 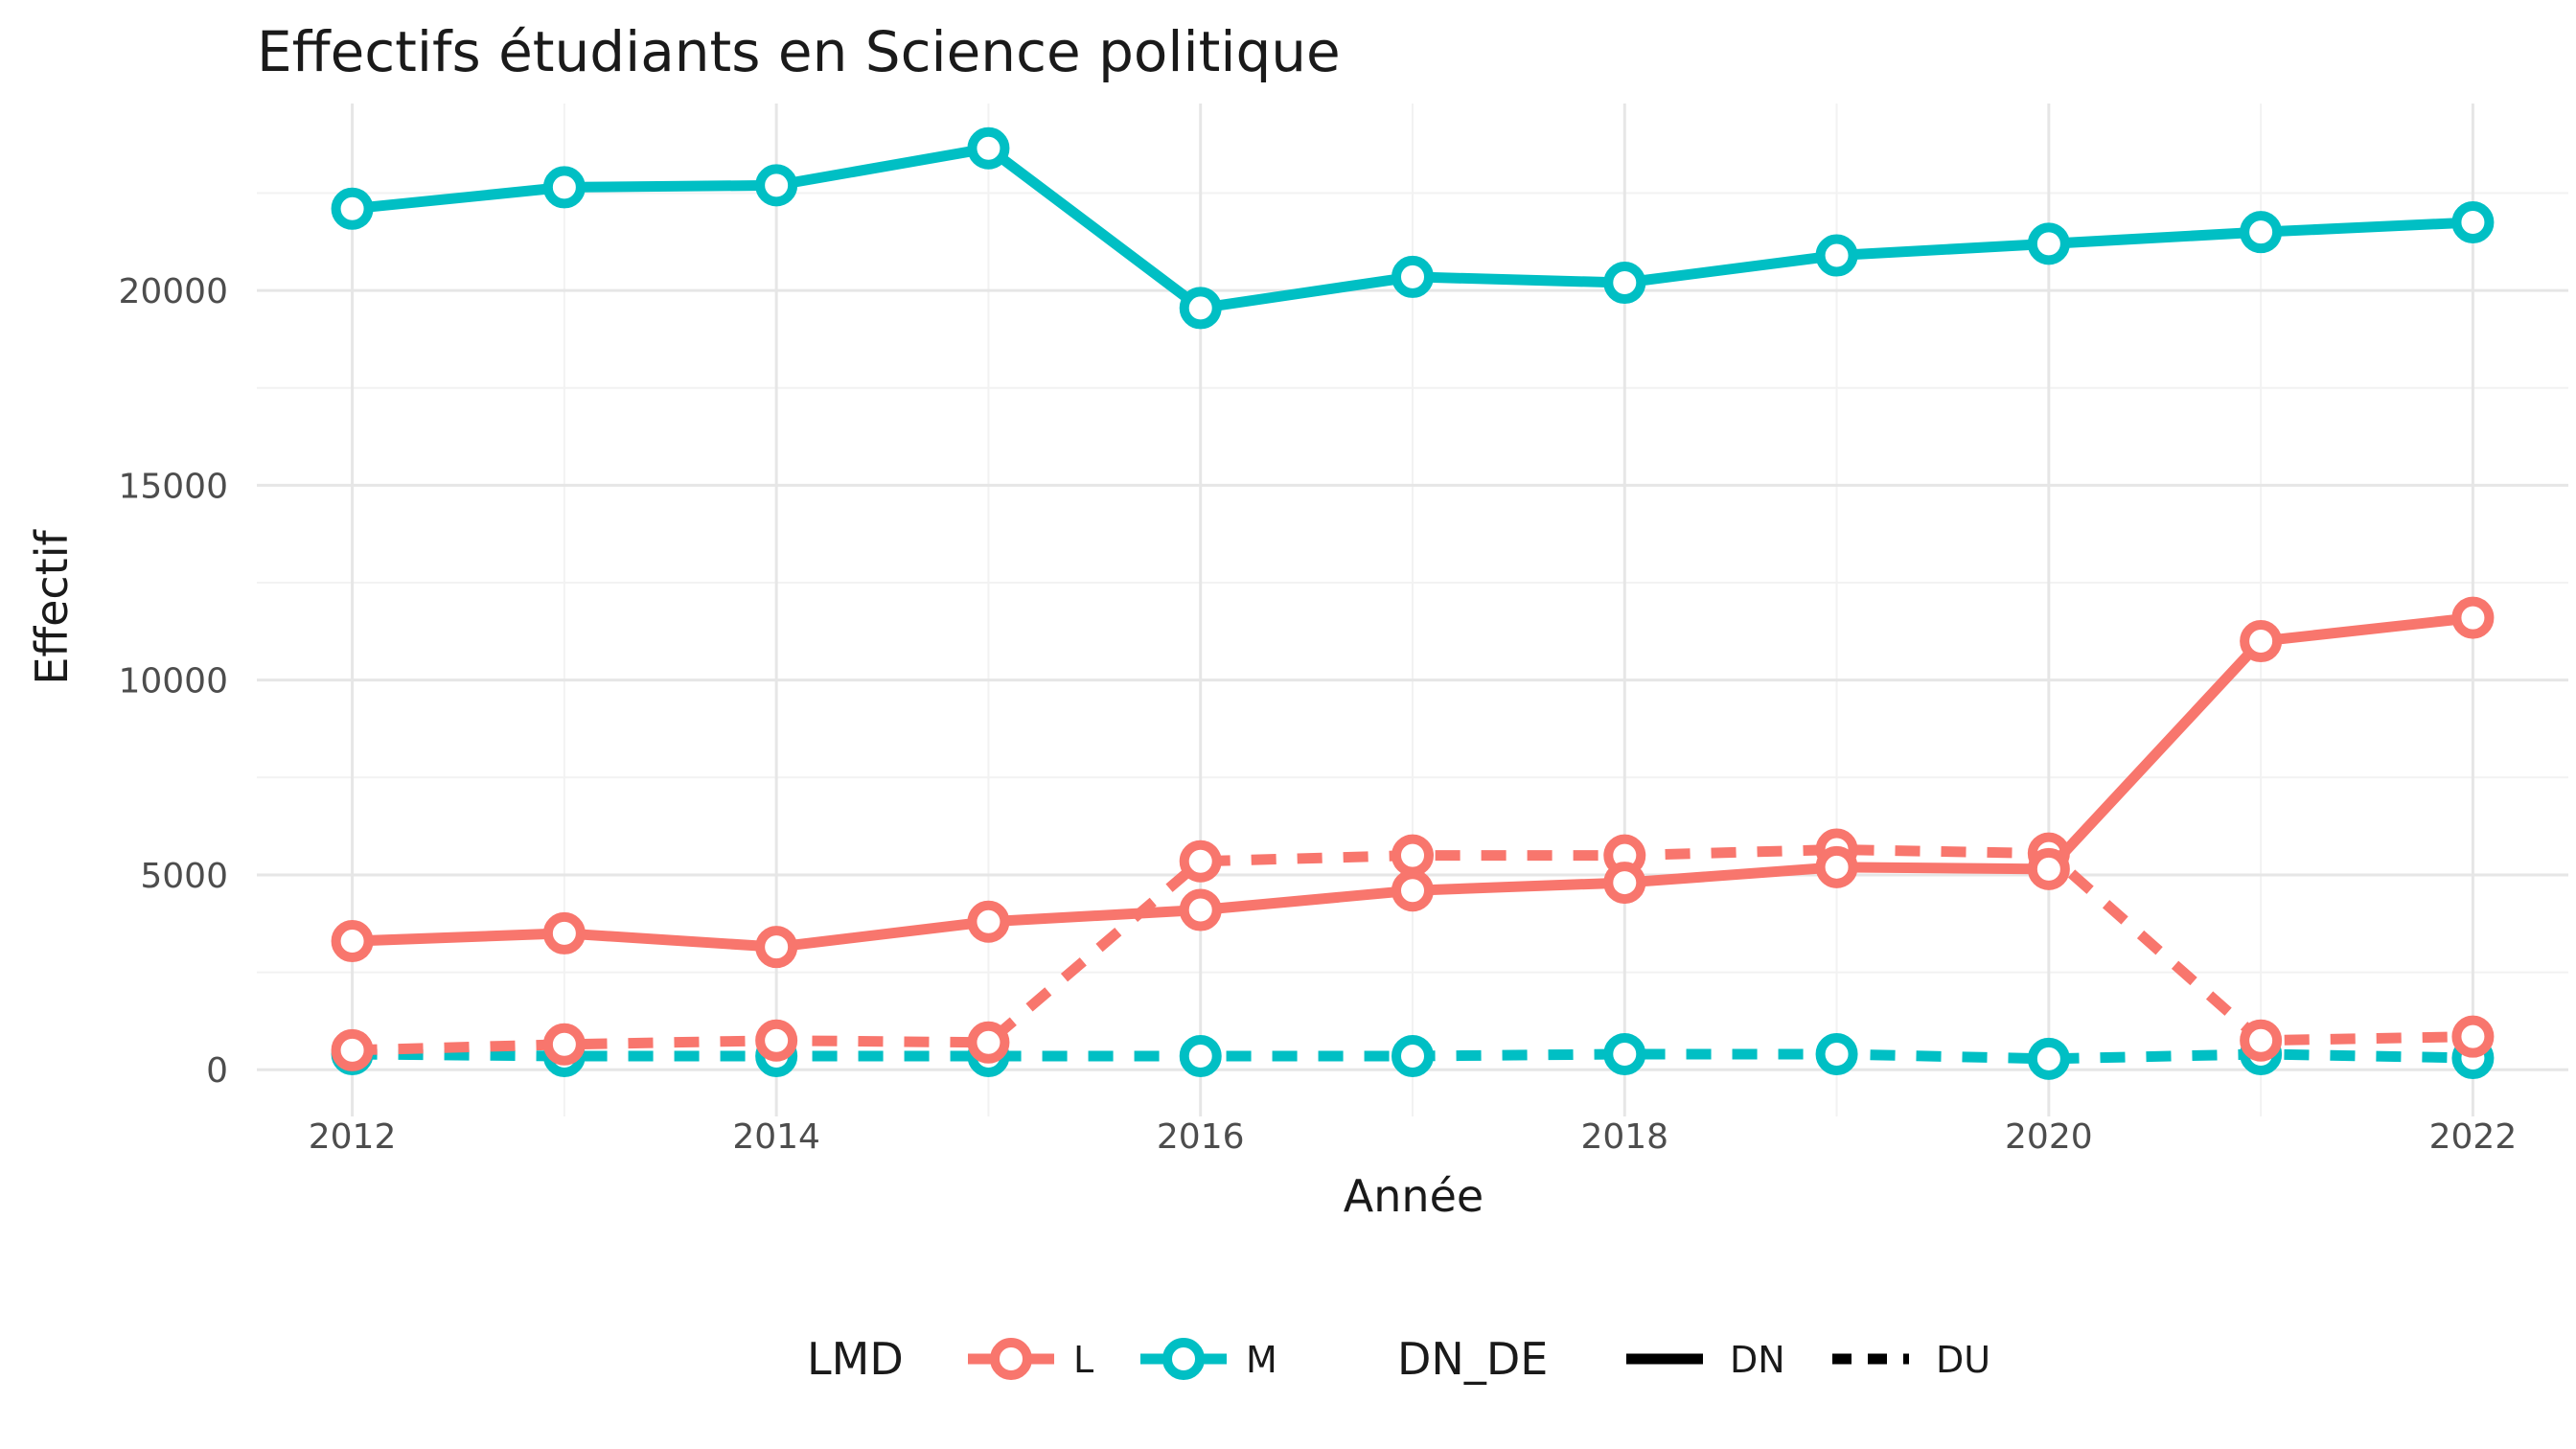 What do you see at coordinates (52, 607) in the screenshot?
I see `y-axis-title: Effectif` at bounding box center [52, 607].